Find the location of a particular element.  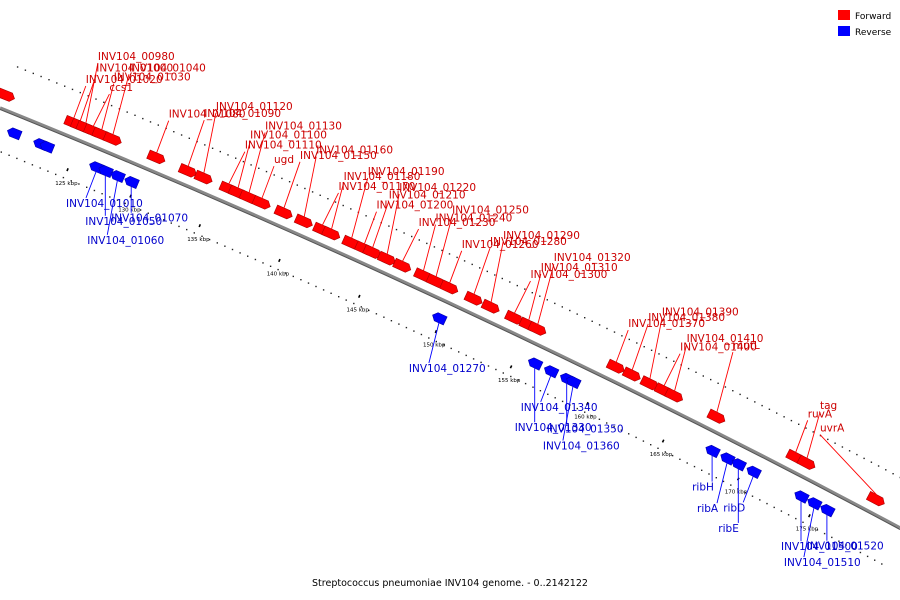

gene-label: INV104_01320 is located at coordinates (592, 258).